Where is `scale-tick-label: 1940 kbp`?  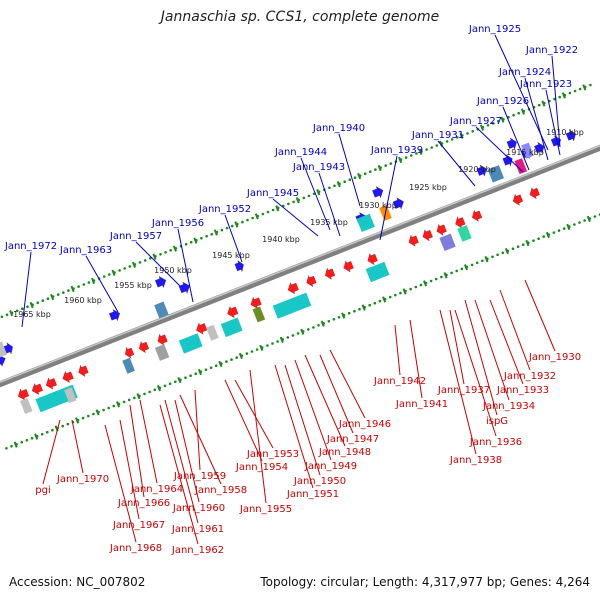
scale-tick-label: 1940 kbp is located at coordinates (281, 239).